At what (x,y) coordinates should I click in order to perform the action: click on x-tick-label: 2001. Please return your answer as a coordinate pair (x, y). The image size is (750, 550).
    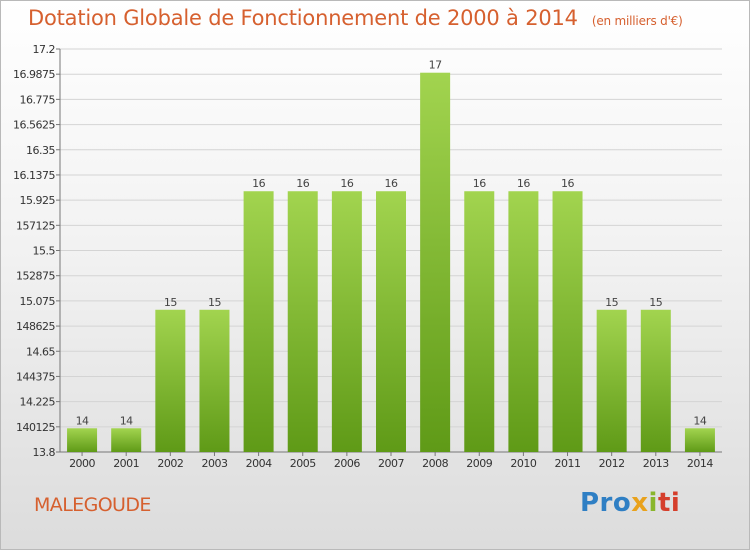
    Looking at the image, I should click on (126, 463).